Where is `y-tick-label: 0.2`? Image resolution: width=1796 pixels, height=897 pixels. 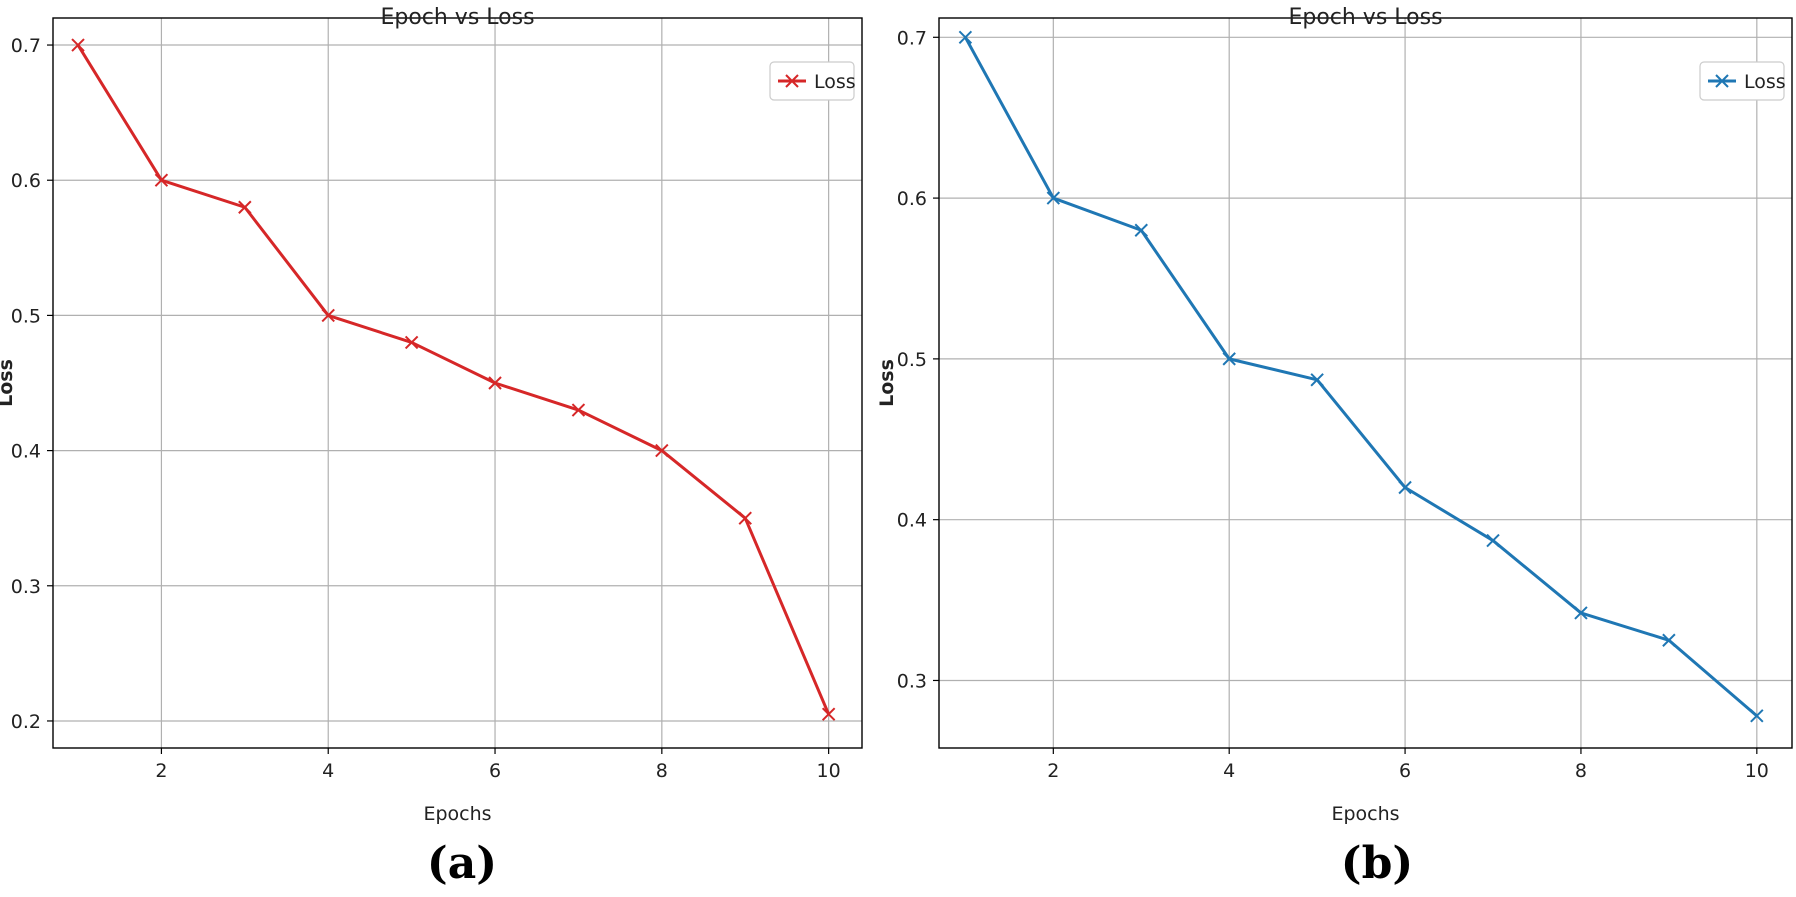
y-tick-label: 0.2 is located at coordinates (26, 722).